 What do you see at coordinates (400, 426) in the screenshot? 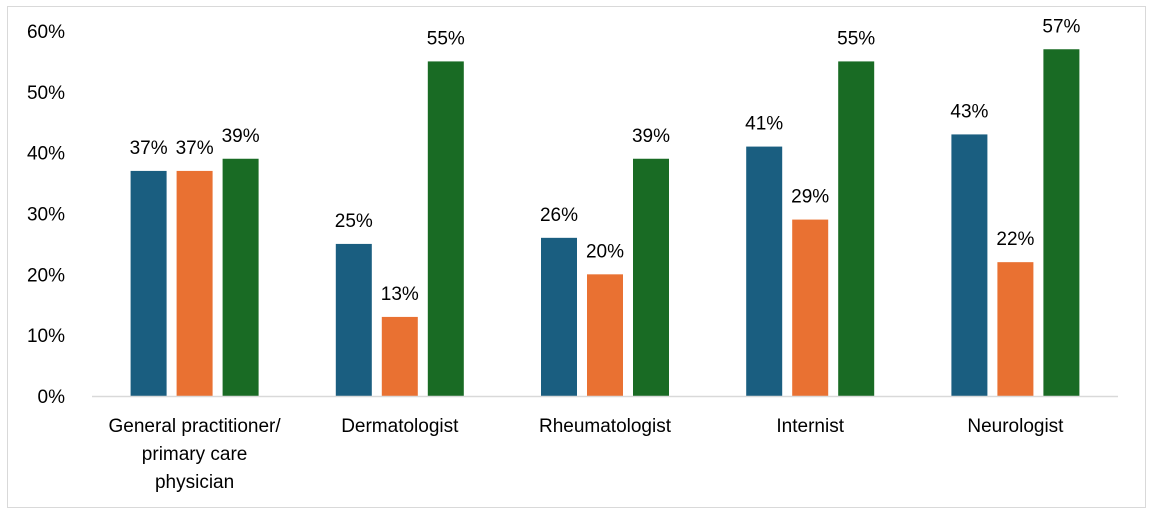
I see `category-label: Dermatologist` at bounding box center [400, 426].